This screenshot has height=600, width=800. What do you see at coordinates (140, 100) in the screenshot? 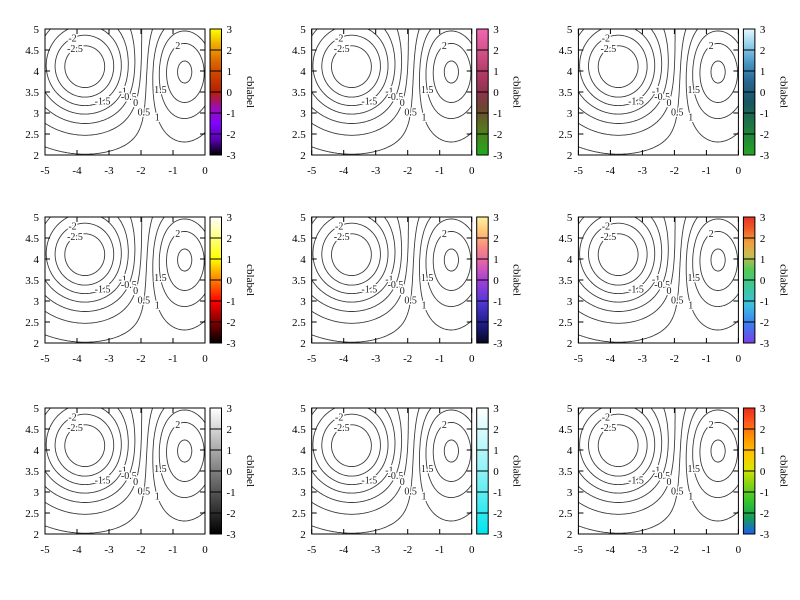
I see `subplot-r0-c0-pm3d-default-black-purple-red-yellow` at bounding box center [140, 100].